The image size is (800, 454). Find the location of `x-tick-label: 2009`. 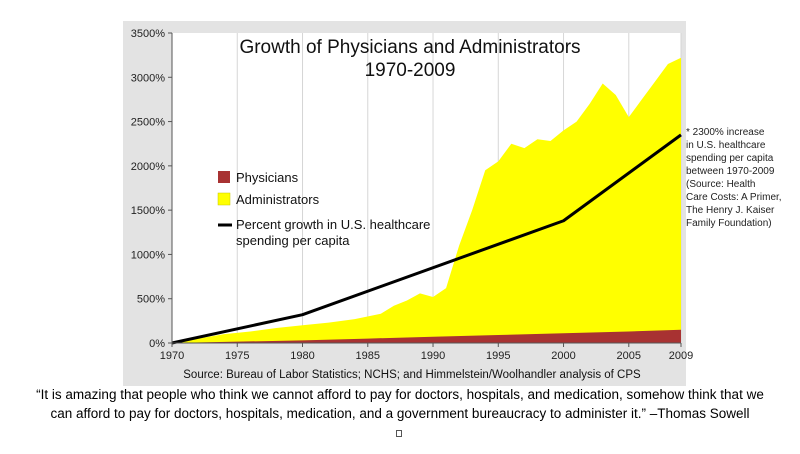

x-tick-label: 2009 is located at coordinates (681, 356).